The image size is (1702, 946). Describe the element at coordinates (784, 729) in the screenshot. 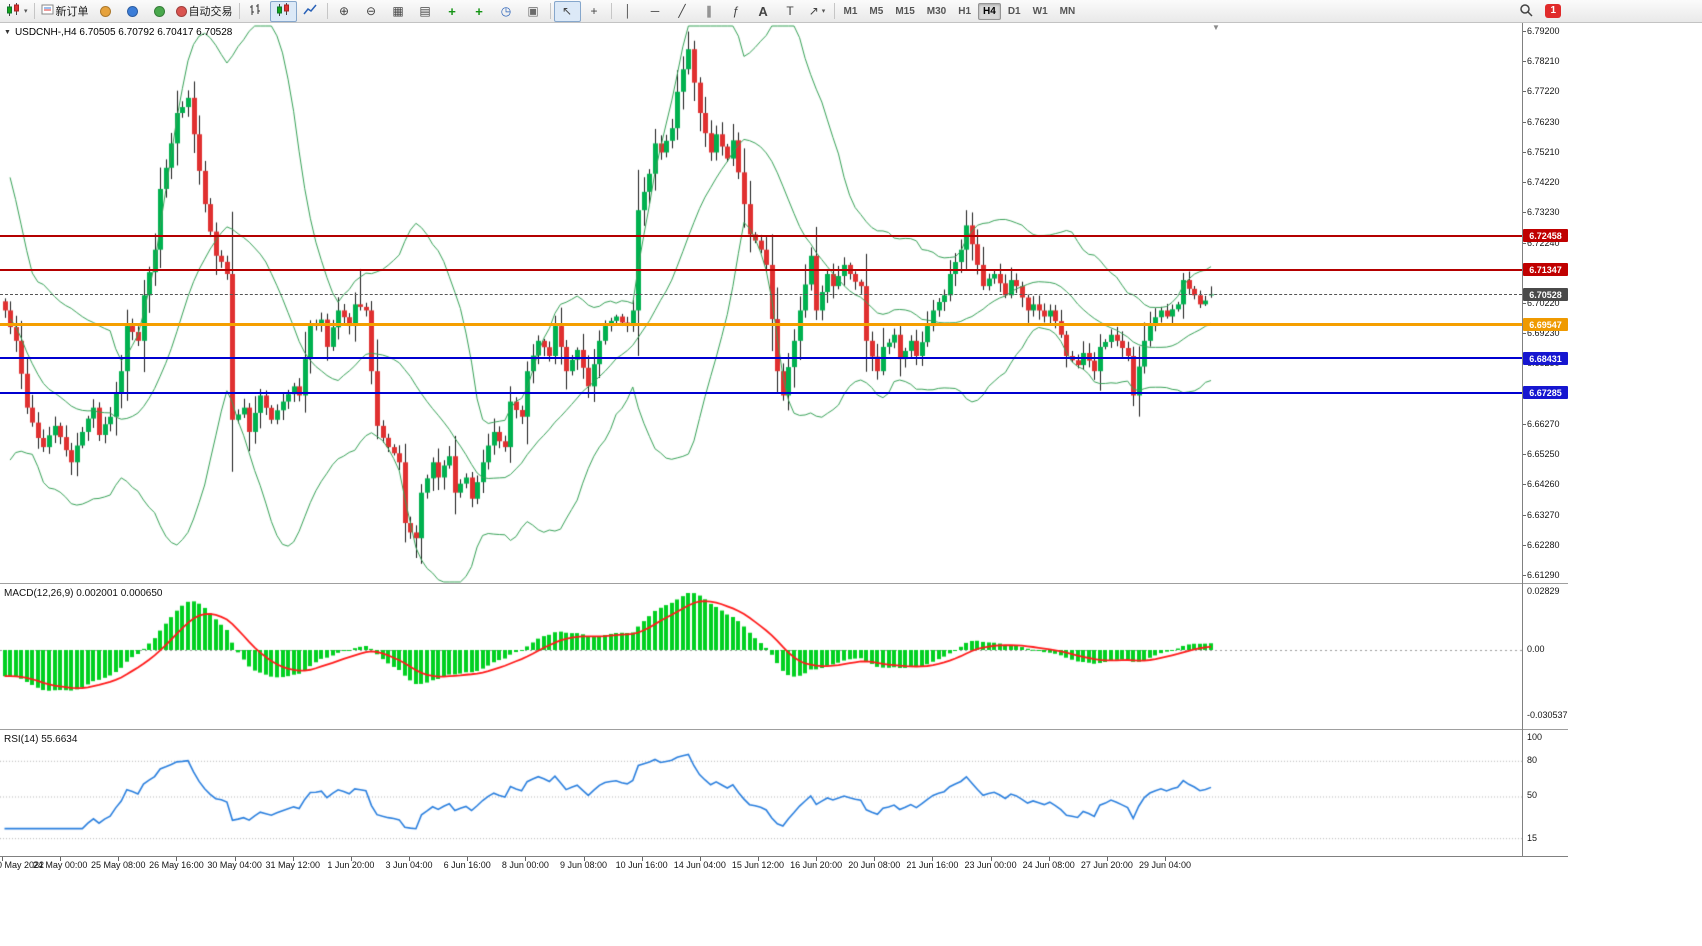

I see `panel-splitter-rsi` at that location.